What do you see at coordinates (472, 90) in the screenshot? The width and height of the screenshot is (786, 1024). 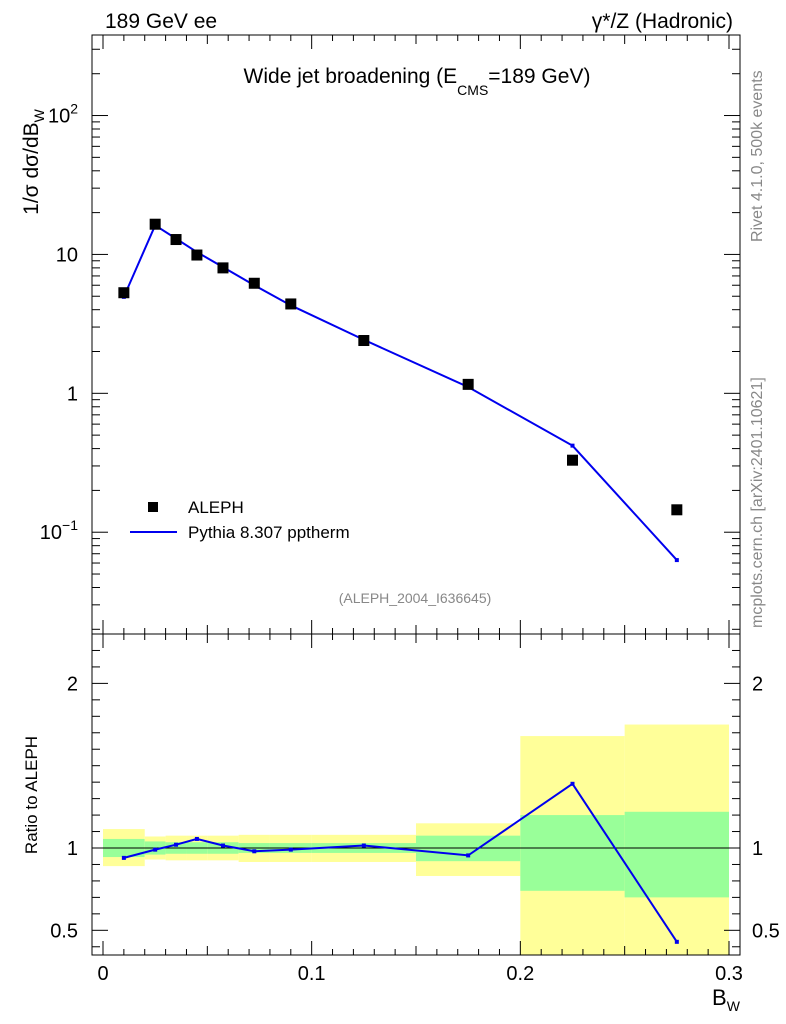 I see `chart-title-sub: CMS` at bounding box center [472, 90].